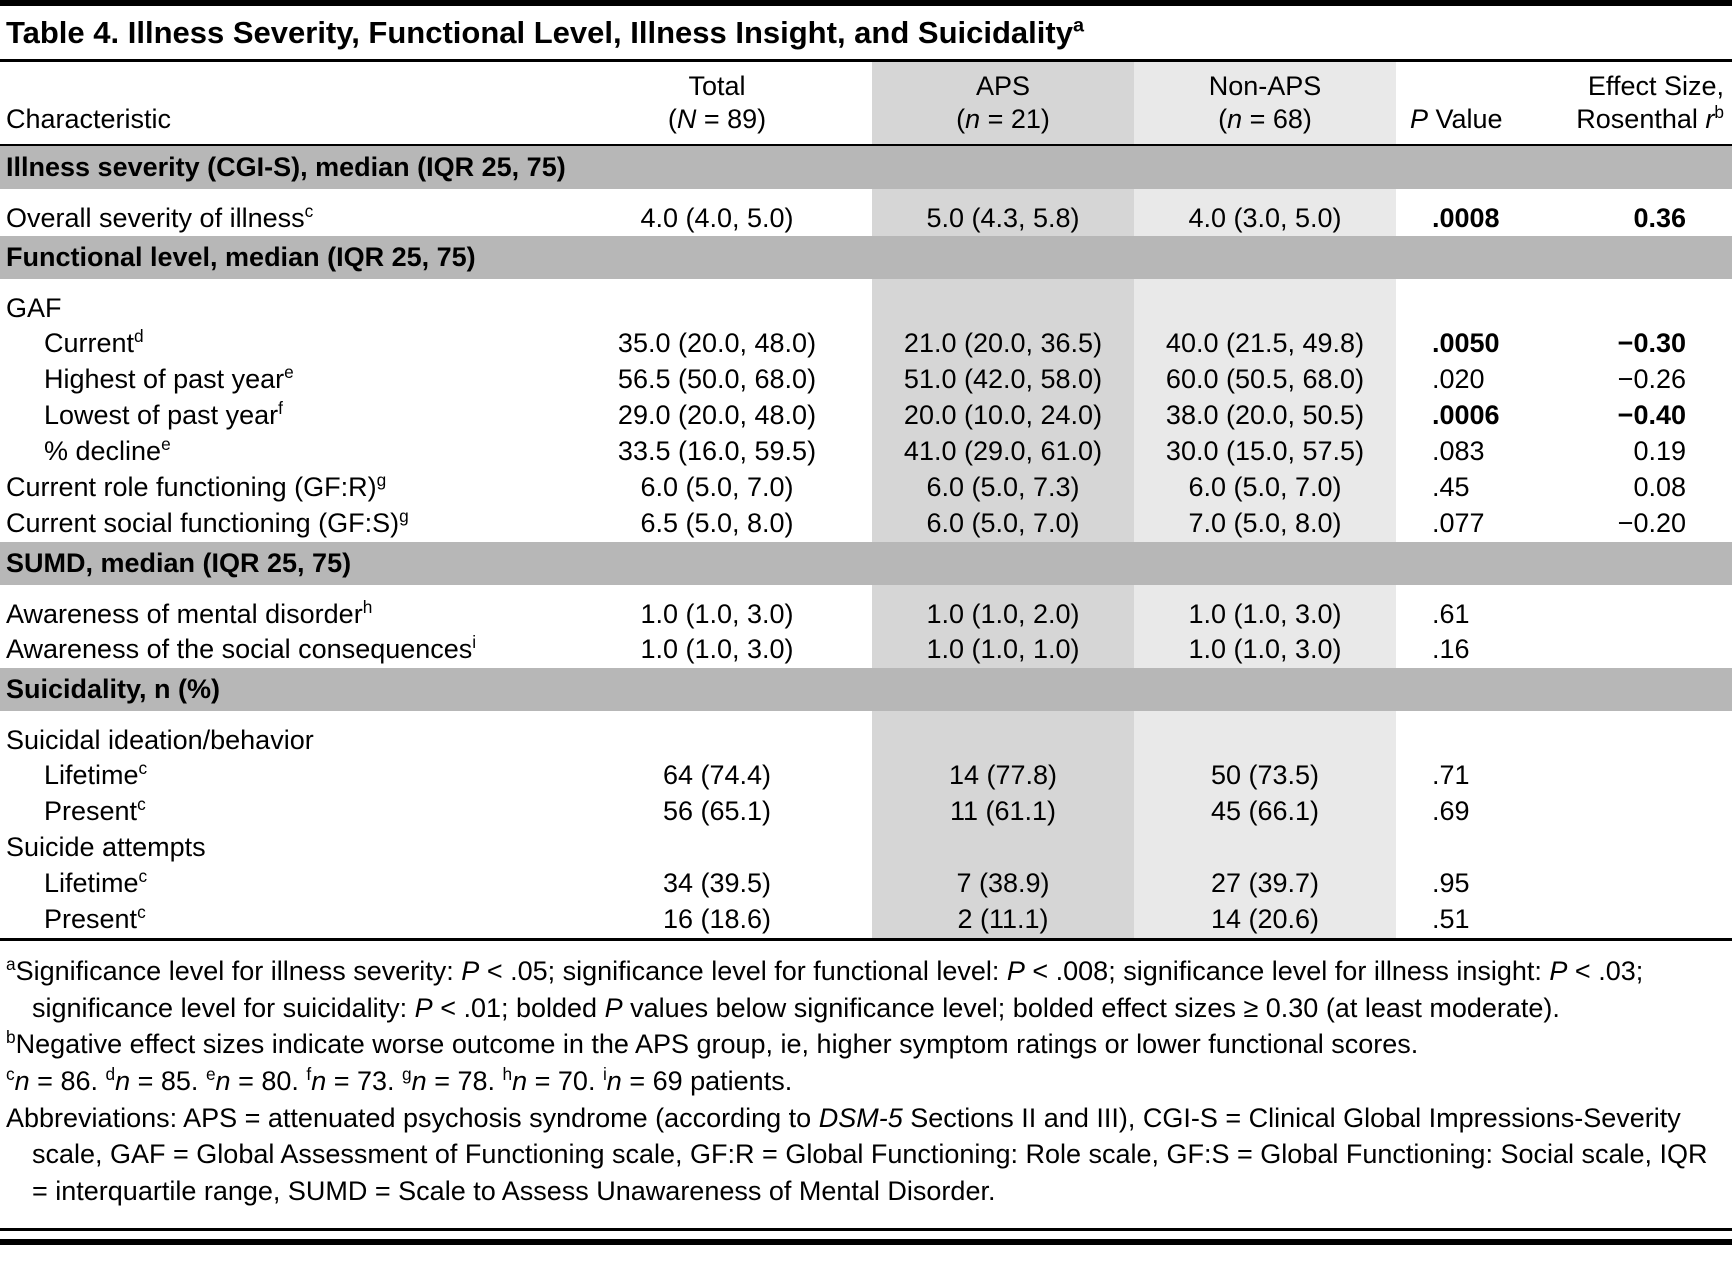  What do you see at coordinates (1003, 919) in the screenshot?
I see `cell-aps: 2 (11.1)` at bounding box center [1003, 919].